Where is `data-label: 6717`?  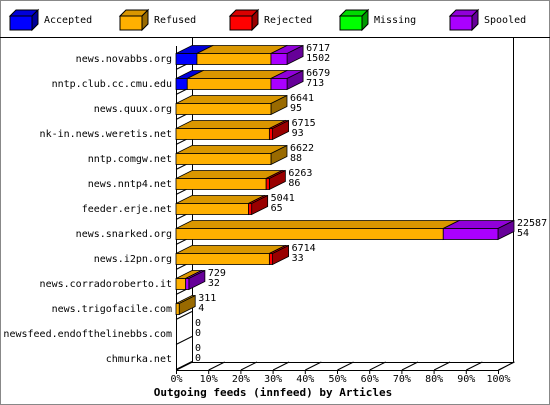 data-label: 6717 is located at coordinates (318, 48).